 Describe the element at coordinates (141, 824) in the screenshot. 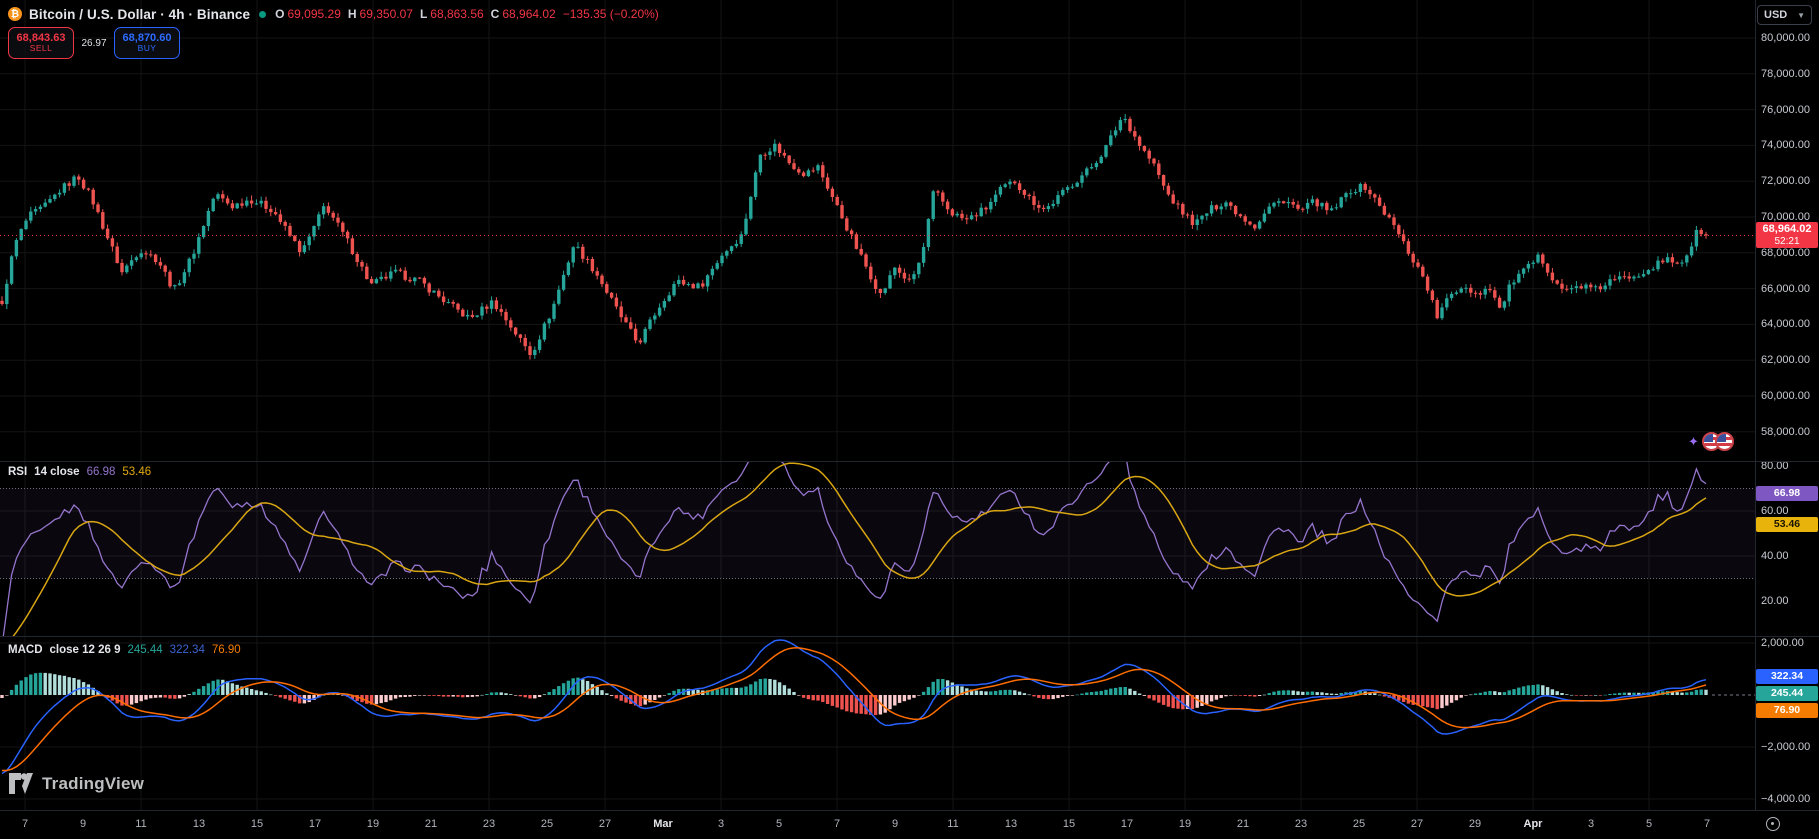

I see `time-label: 11` at that location.